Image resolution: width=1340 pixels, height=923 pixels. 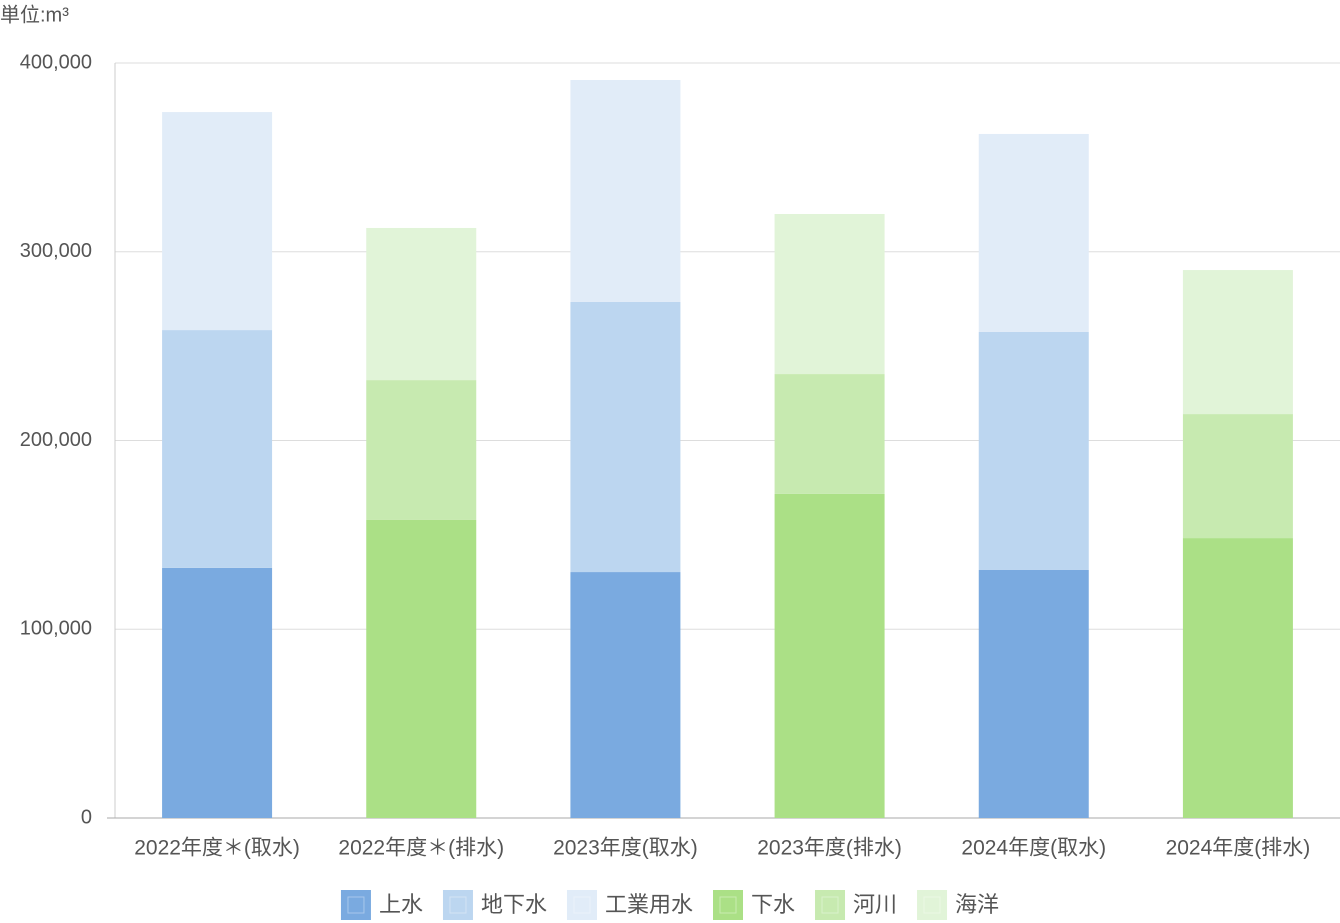 What do you see at coordinates (56, 62) in the screenshot?
I see `y-tick-label: 400,000` at bounding box center [56, 62].